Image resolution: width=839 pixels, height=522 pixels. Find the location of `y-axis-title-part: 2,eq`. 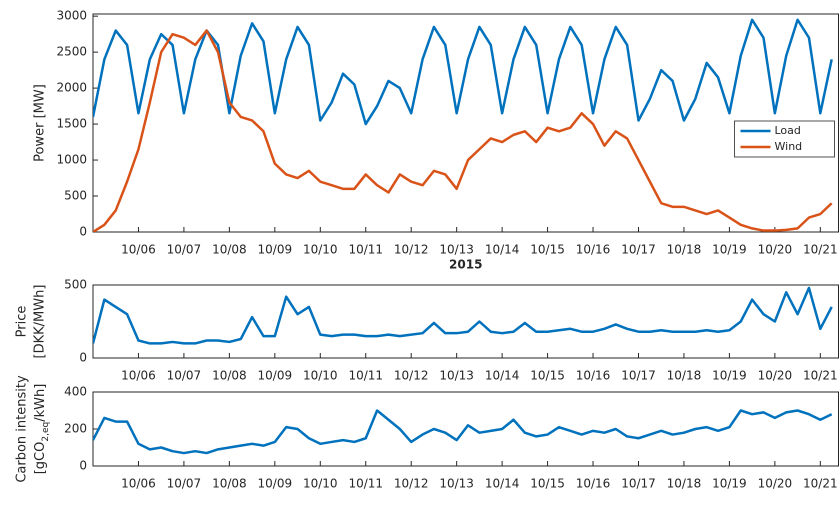

y-axis-title-part: 2,eq is located at coordinates (46, 432).